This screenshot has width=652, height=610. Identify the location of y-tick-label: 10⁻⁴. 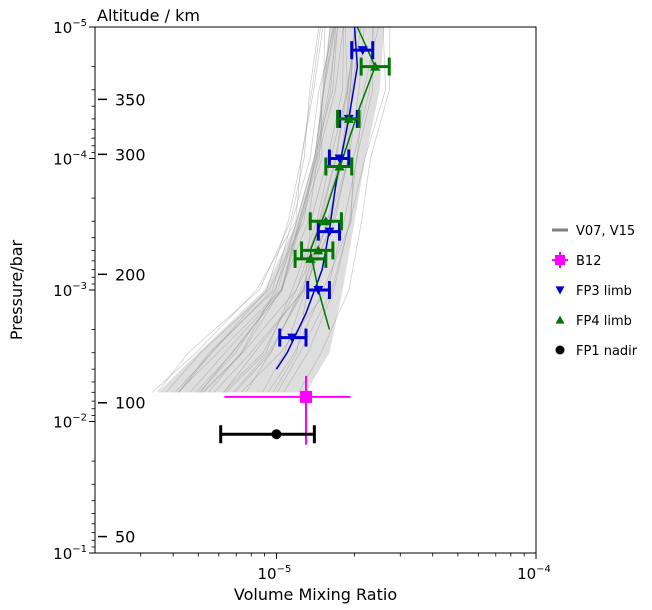
(70, 159).